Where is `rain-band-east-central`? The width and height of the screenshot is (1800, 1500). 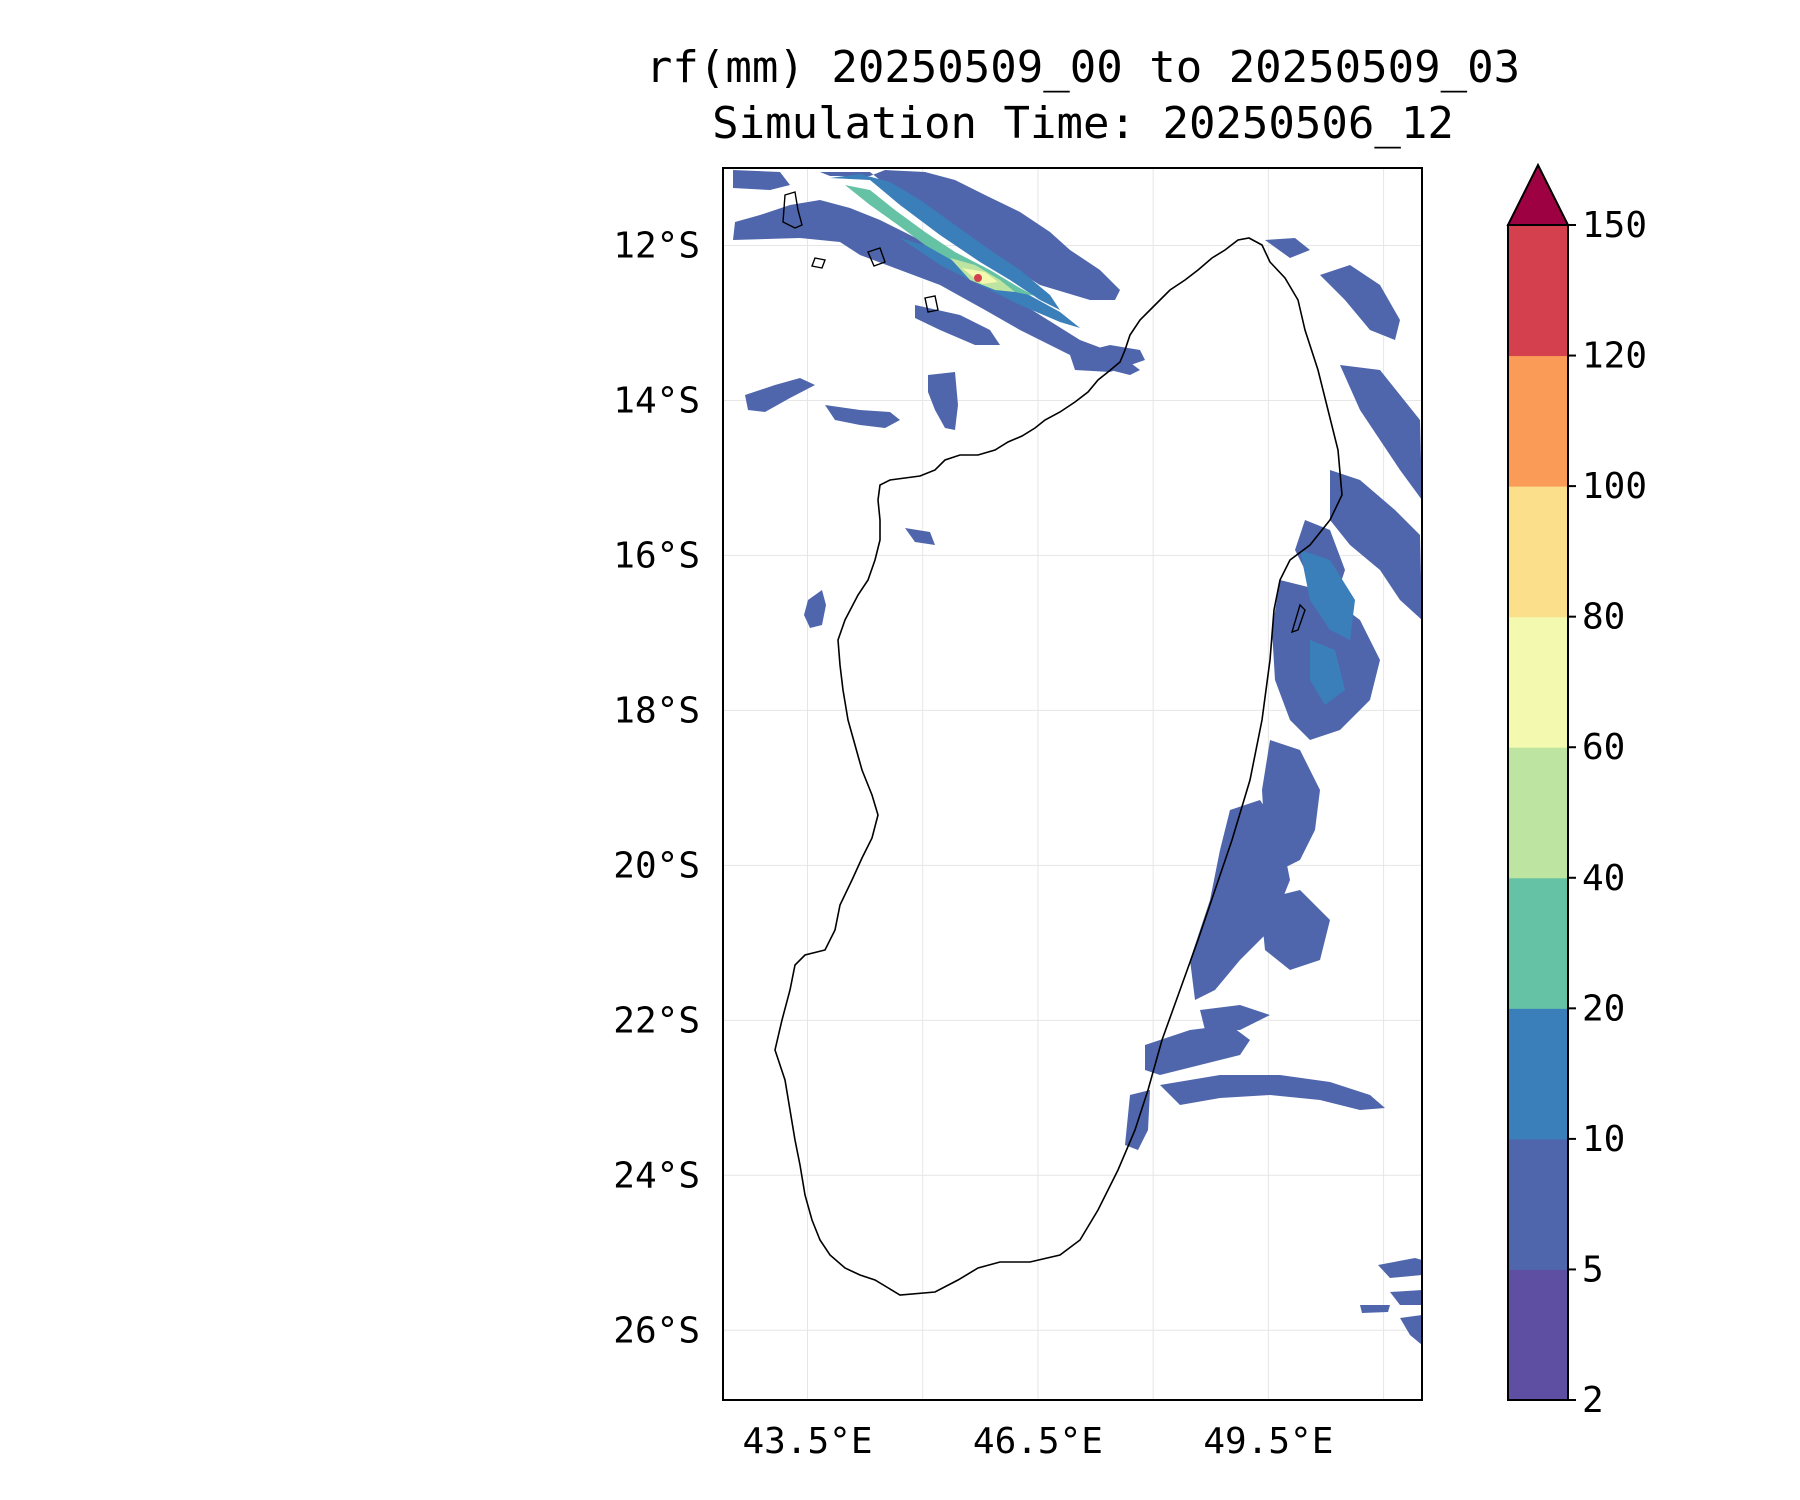 rain-band-east-central is located at coordinates (1321, 725).